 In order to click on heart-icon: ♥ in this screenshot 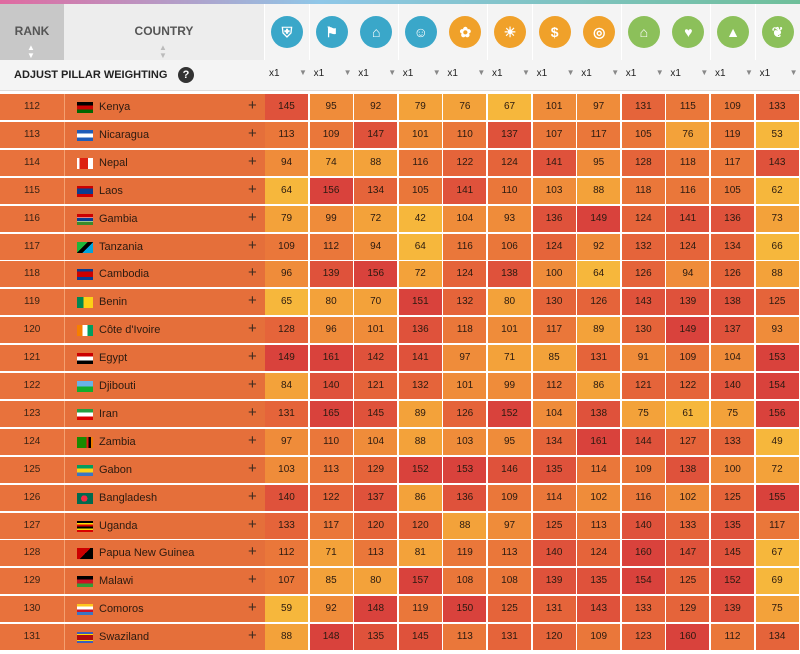, I will do `click(688, 32)`.